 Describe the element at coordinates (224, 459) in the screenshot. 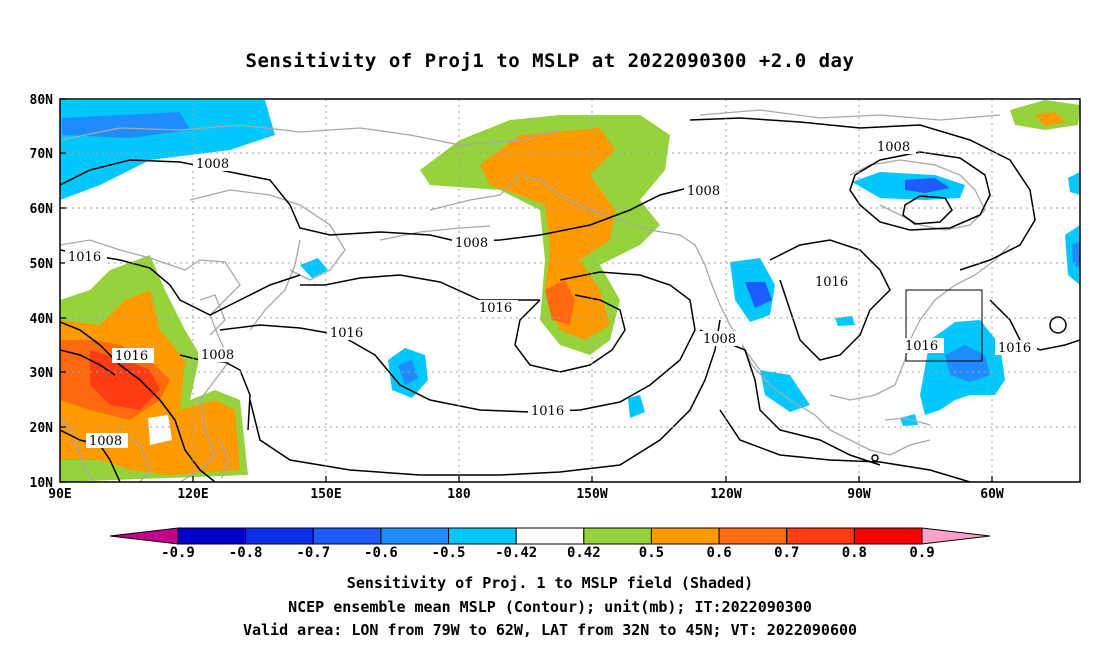

I see `coast-philippines` at that location.